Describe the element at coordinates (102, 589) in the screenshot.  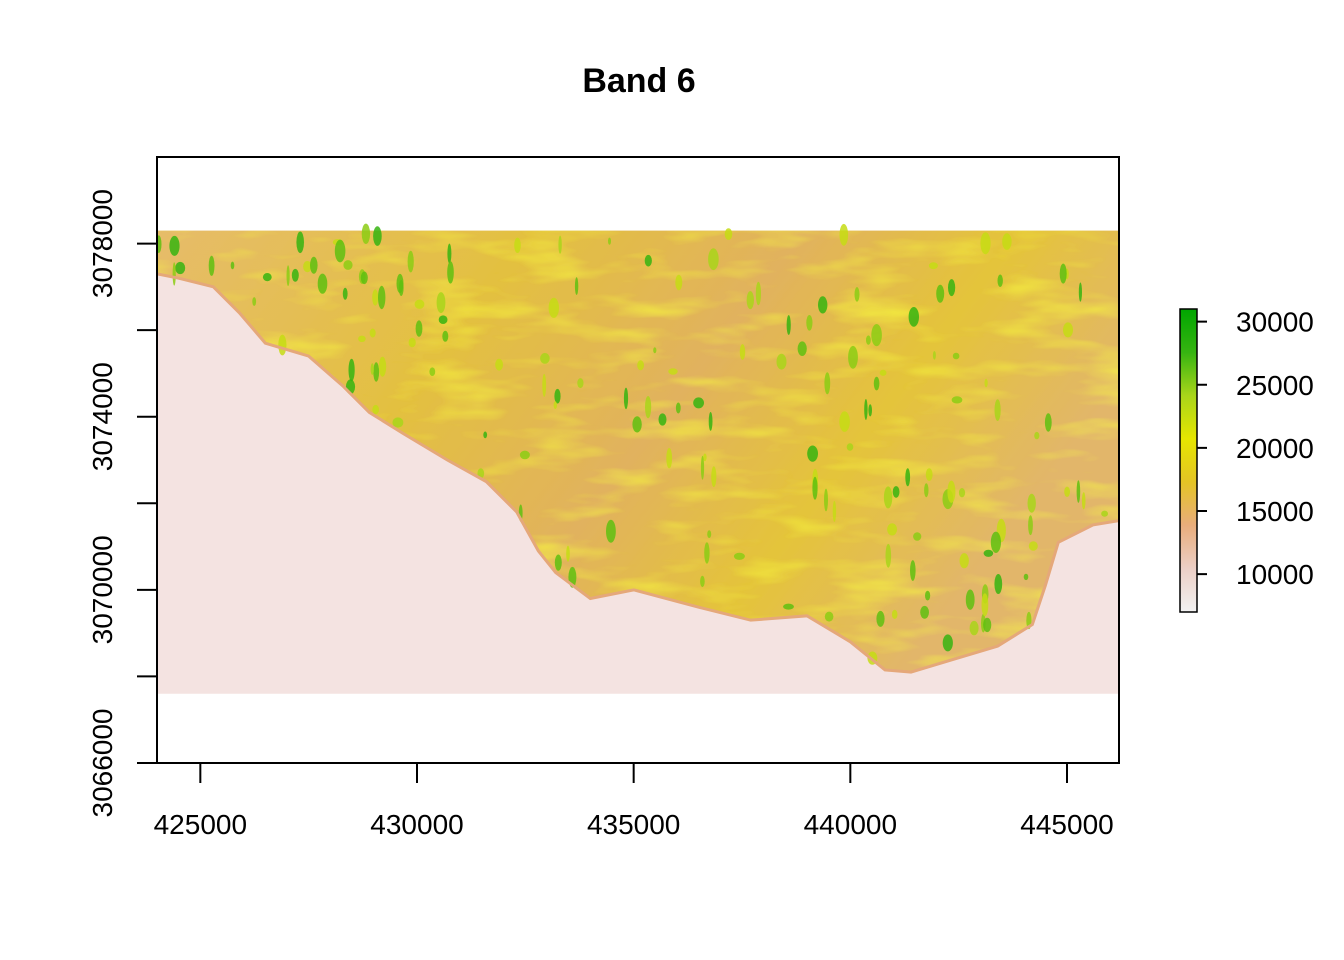
I see `y-tick-label: 3070000` at that location.